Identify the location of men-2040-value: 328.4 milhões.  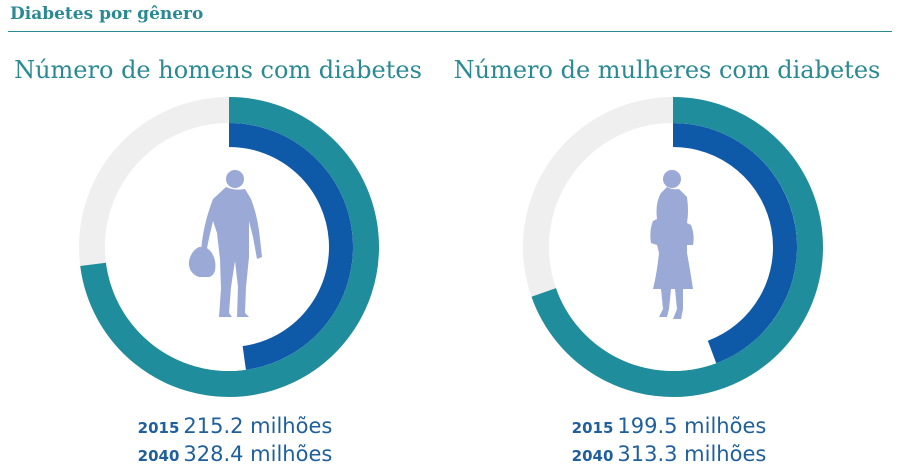
(258, 454).